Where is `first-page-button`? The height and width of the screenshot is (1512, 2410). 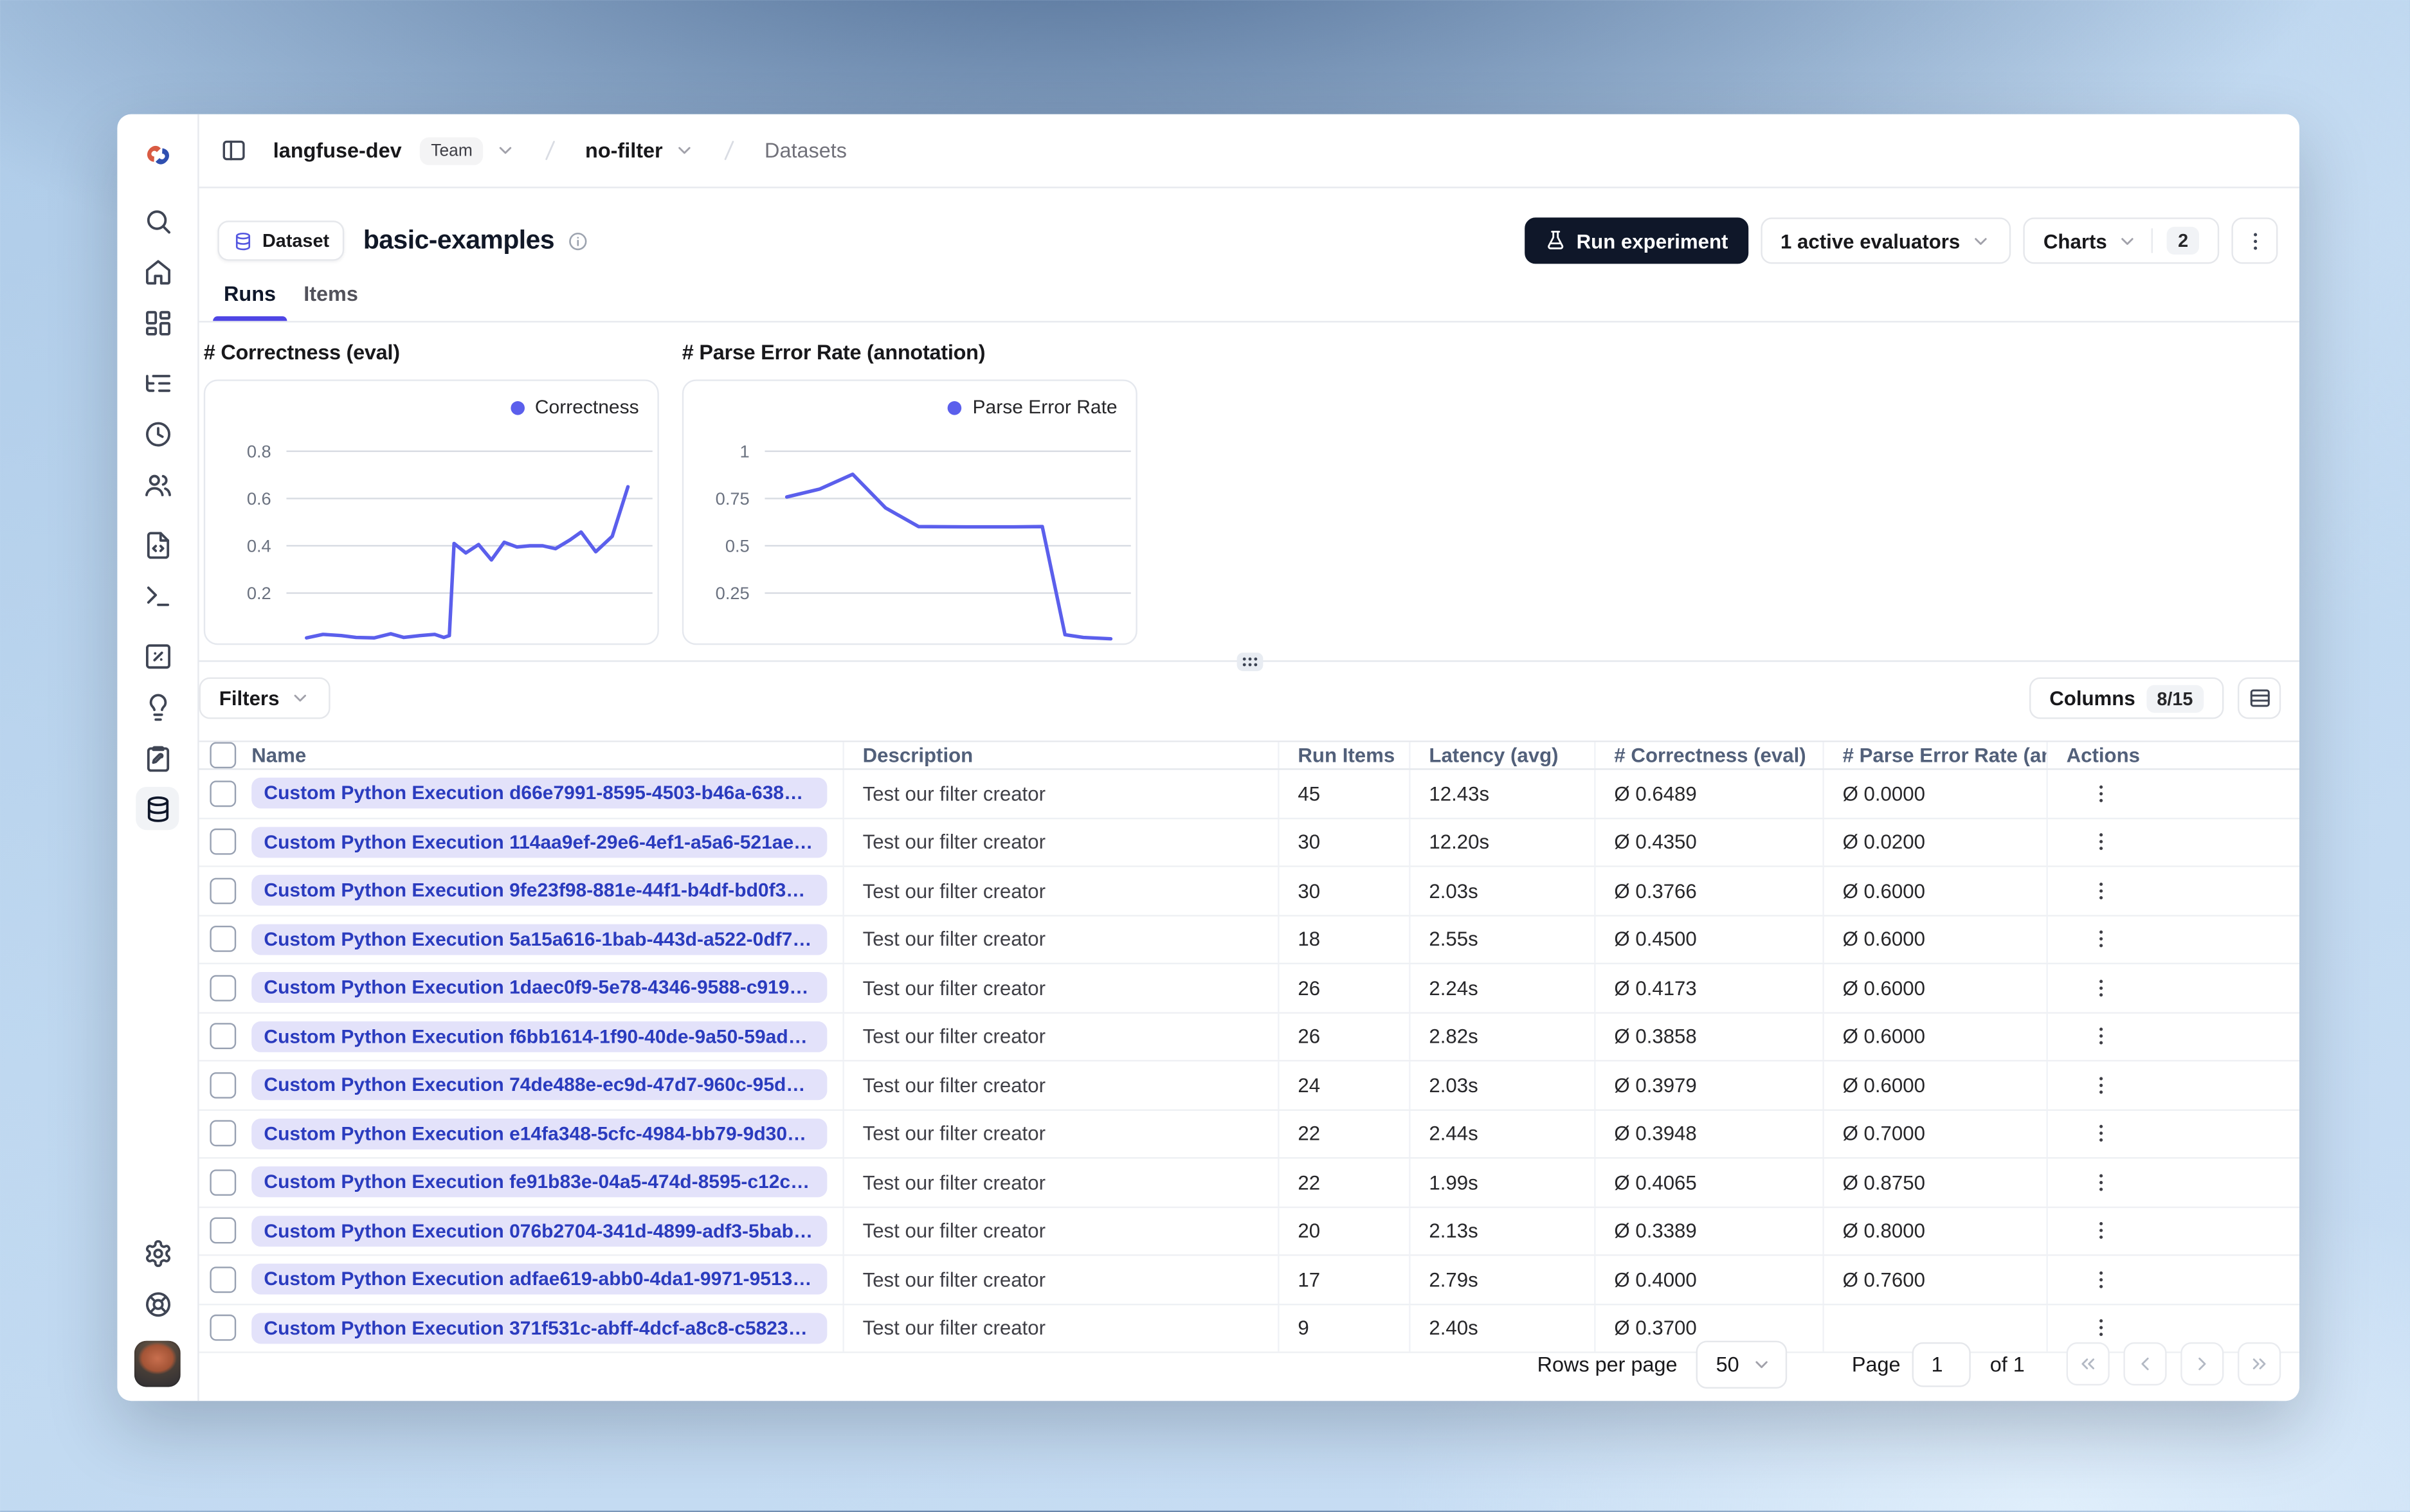
first-page-button is located at coordinates (2088, 1364).